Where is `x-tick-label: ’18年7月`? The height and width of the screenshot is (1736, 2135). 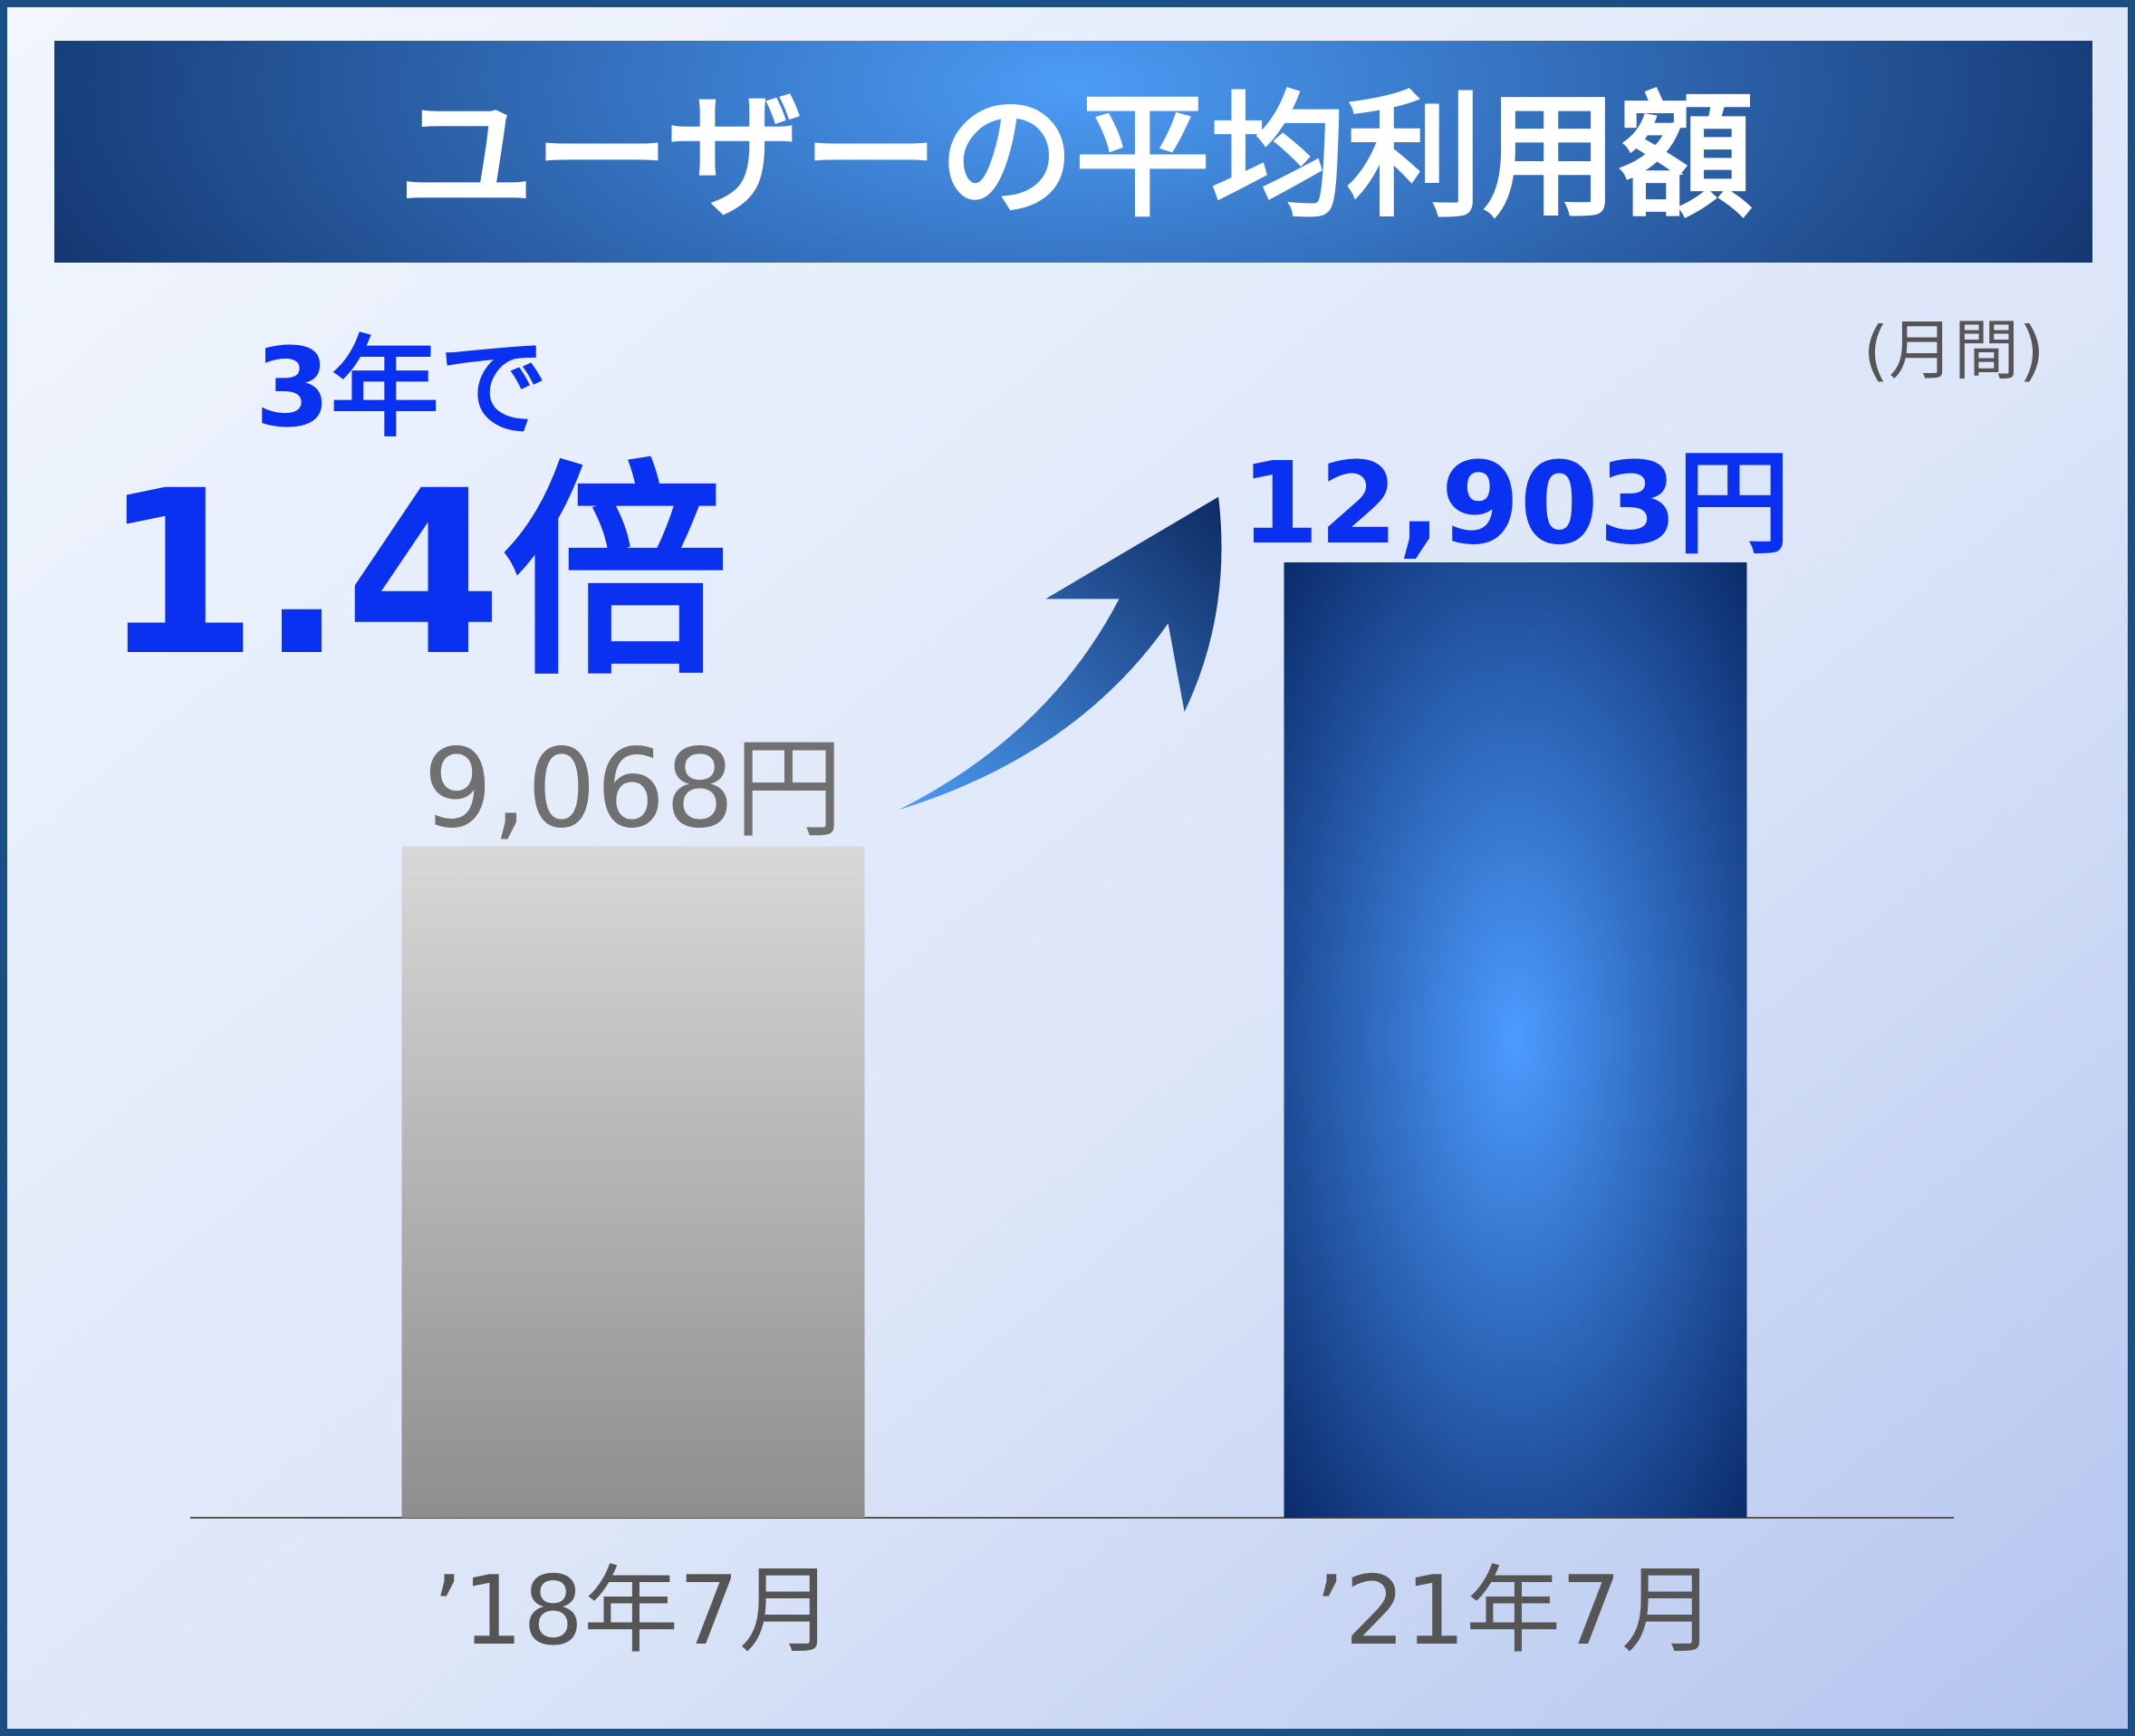
x-tick-label: ’18年7月 is located at coordinates (633, 1611).